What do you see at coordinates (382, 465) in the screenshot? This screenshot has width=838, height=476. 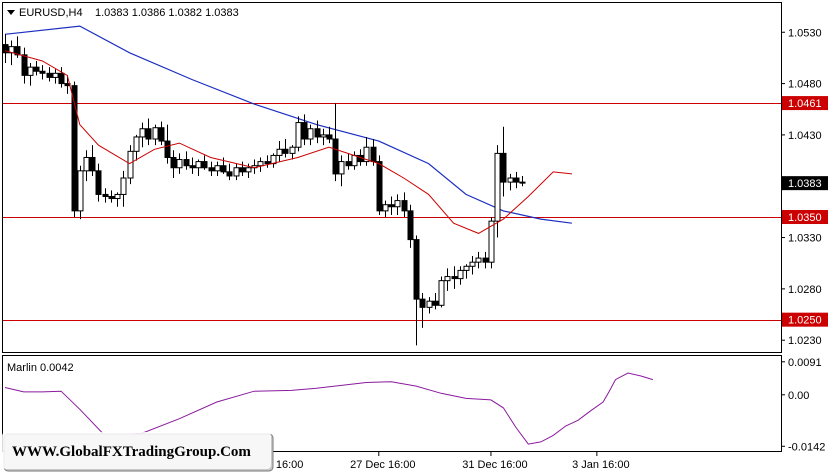 I see `time-tick-label: 27 Dec 16:00` at bounding box center [382, 465].